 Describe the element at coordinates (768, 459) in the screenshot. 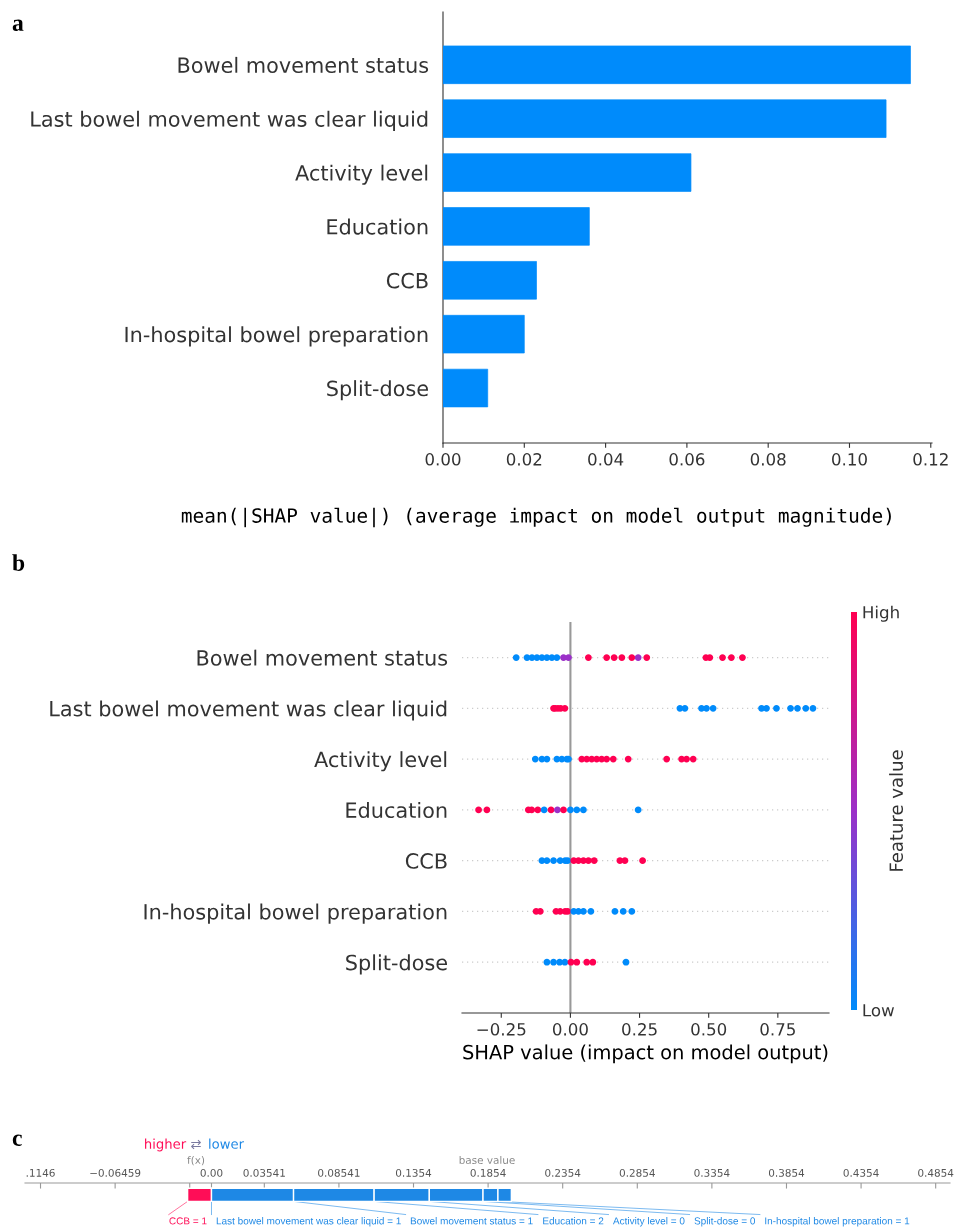

I see `x-tick-label: 0.08` at that location.